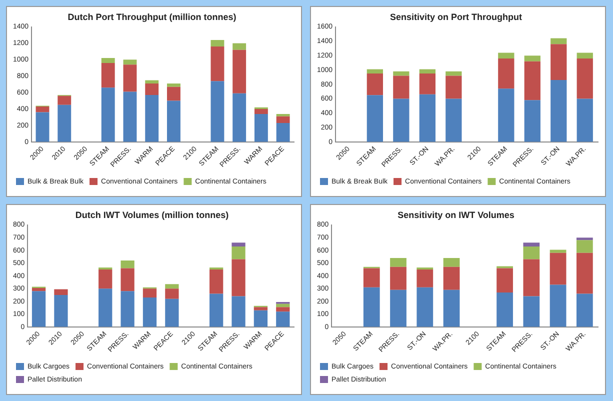  Describe the element at coordinates (456, 214) in the screenshot. I see `chart-title: Sensitivity on IWT Volumes` at that location.